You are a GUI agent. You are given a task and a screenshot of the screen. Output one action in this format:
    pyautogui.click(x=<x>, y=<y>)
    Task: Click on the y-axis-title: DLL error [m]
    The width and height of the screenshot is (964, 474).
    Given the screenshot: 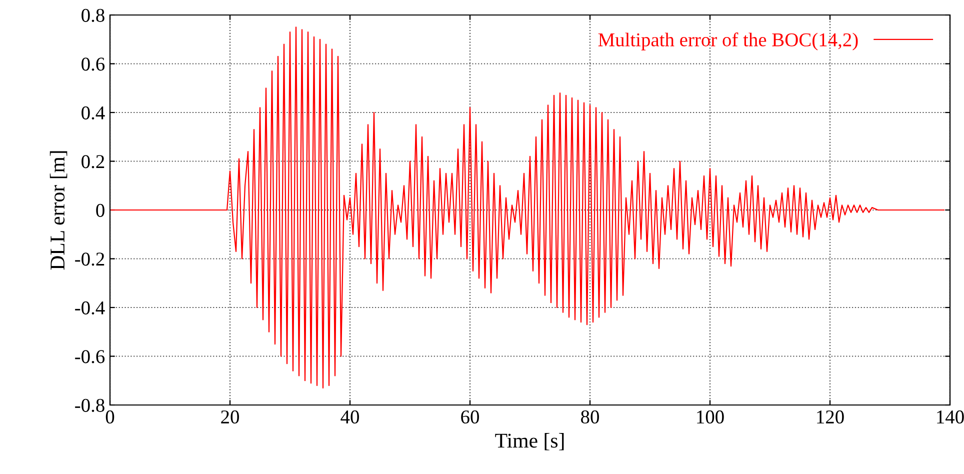 What is the action you would take?
    pyautogui.click(x=59, y=210)
    